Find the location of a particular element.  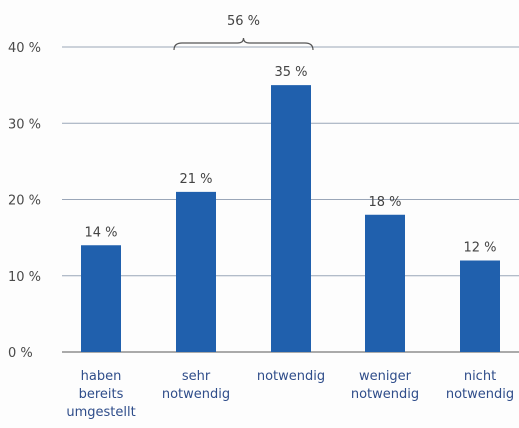

x-tick-label: nicht is located at coordinates (480, 376).